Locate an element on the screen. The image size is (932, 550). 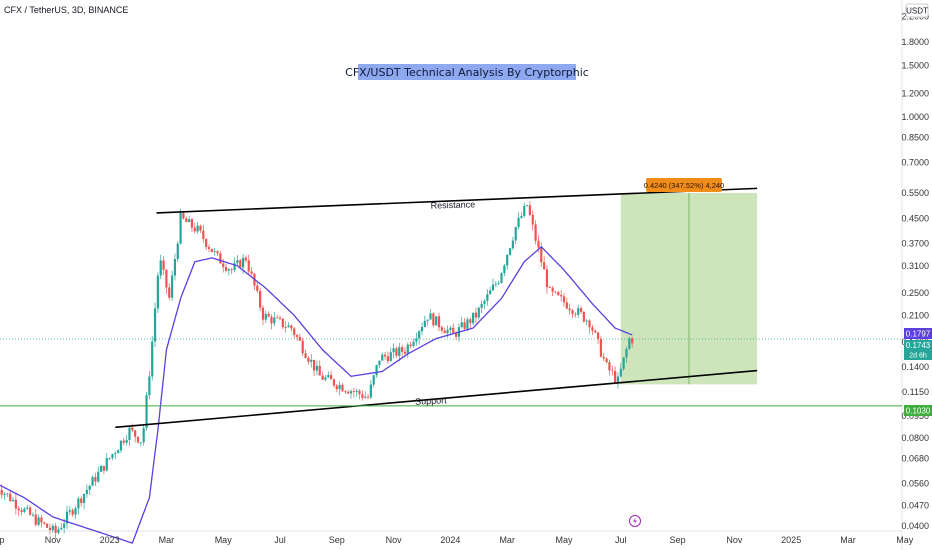
y-tick-label: 0.1150 is located at coordinates (915, 392).